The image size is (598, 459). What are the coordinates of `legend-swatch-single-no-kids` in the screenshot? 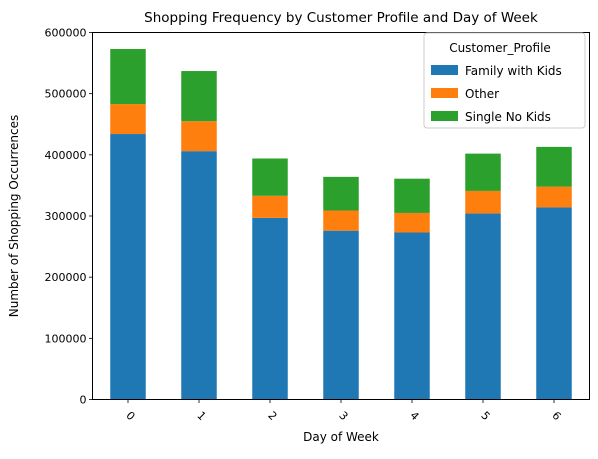 It's located at (444, 116).